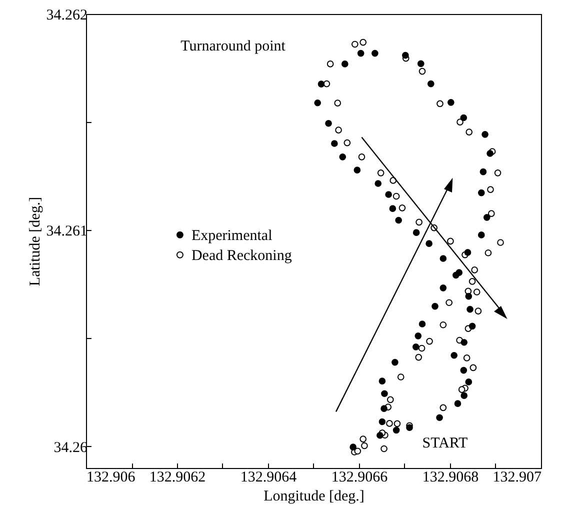 This screenshot has height=517, width=572. What do you see at coordinates (445, 444) in the screenshot?
I see `annotation: START` at bounding box center [445, 444].